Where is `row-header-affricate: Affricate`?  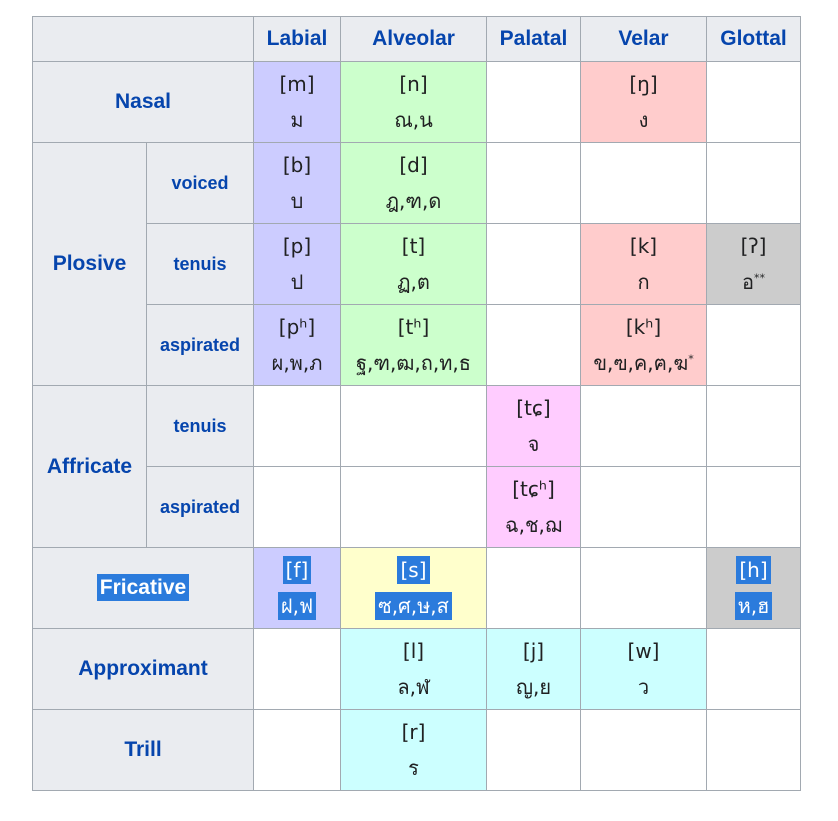
row-header-affricate: Affricate is located at coordinates (89, 466).